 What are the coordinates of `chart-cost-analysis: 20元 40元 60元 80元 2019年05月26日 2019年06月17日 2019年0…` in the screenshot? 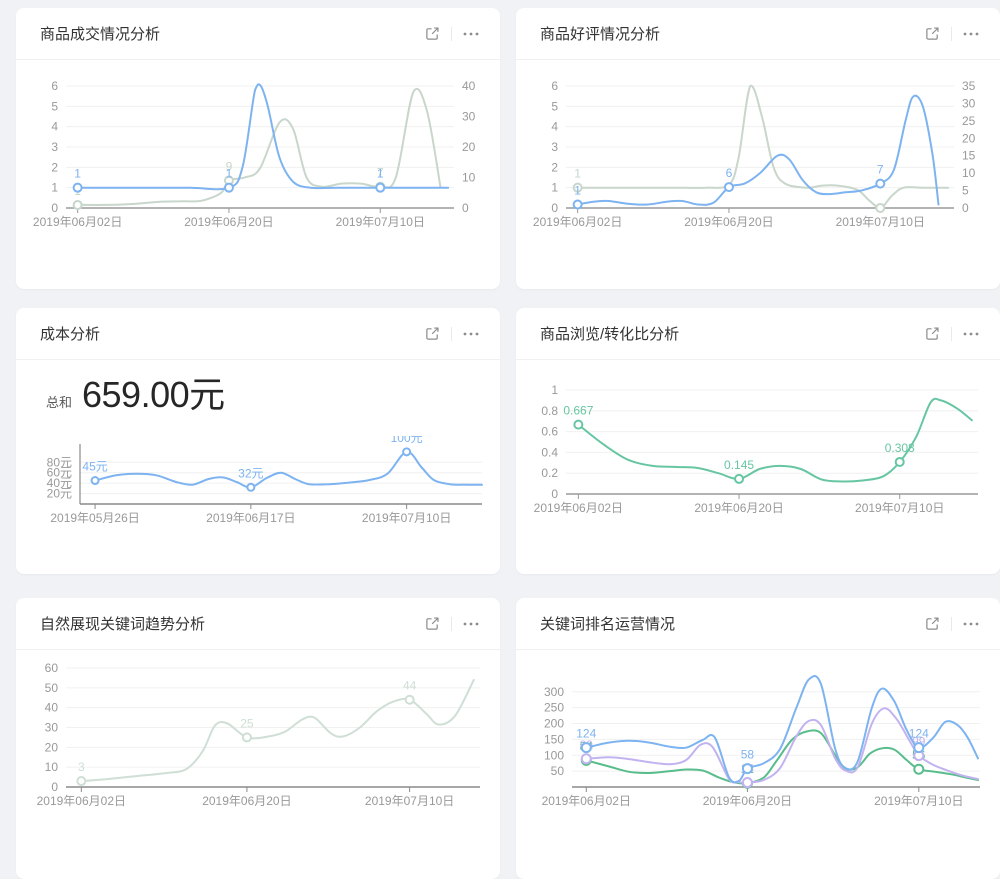 It's located at (258, 492).